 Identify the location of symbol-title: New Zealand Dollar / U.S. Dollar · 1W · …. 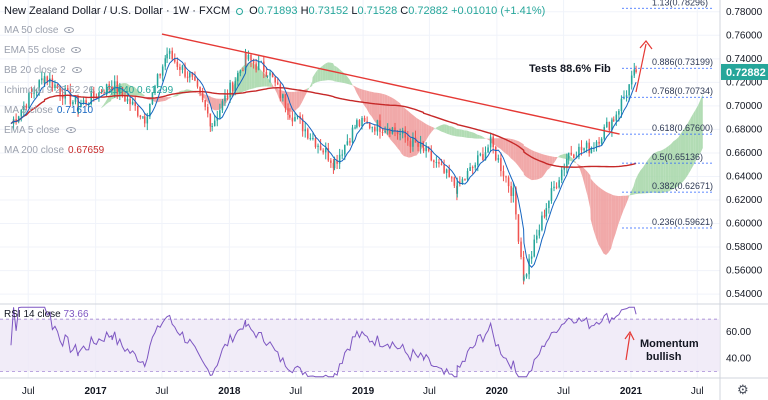
(117, 11).